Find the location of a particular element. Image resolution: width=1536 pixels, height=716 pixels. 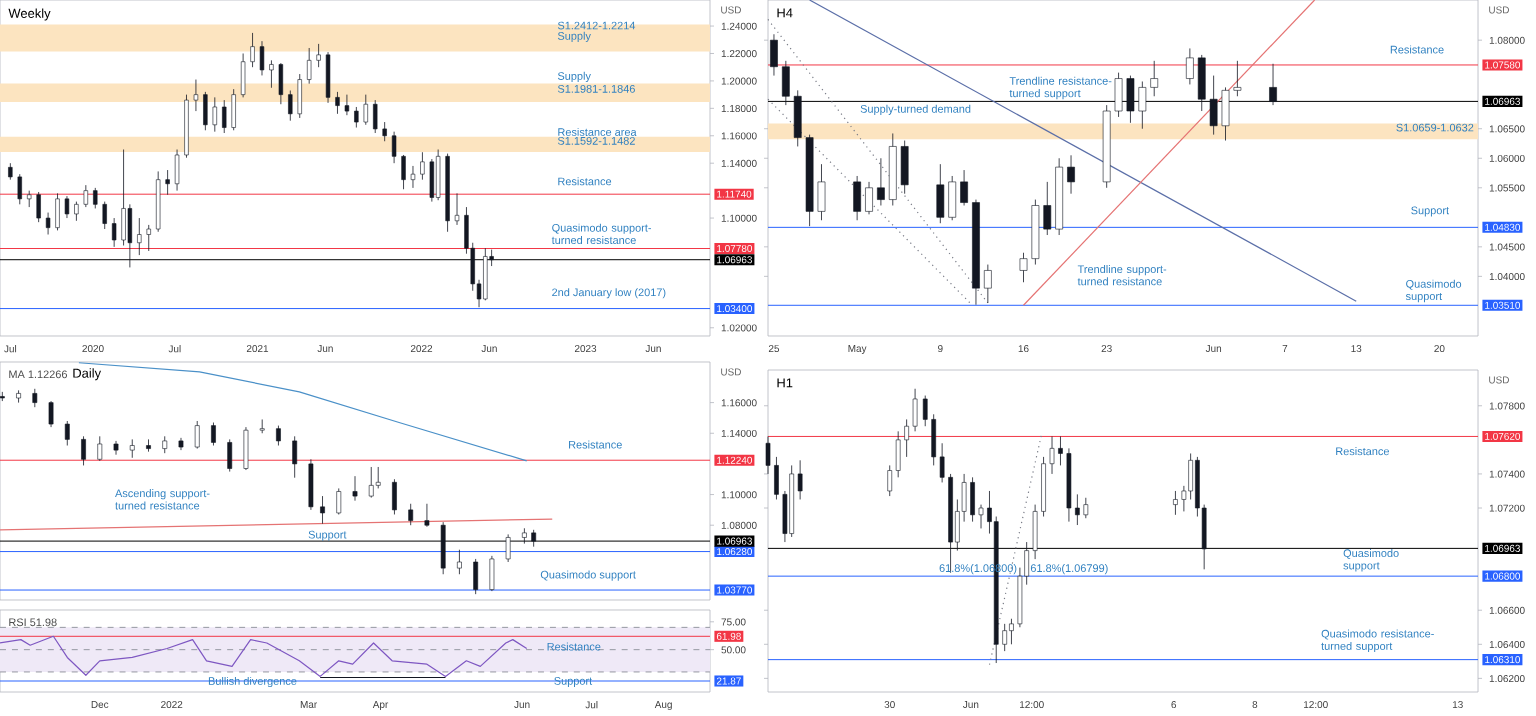

line-series is located at coordinates (264, 656).